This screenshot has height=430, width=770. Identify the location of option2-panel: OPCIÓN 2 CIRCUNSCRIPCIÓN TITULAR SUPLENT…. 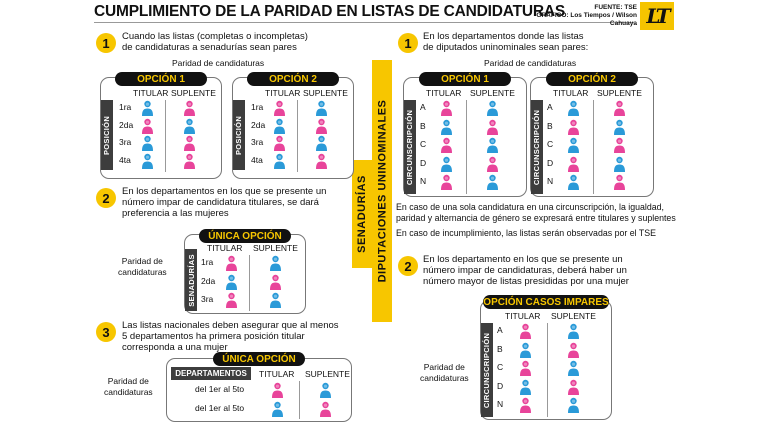
(592, 134).